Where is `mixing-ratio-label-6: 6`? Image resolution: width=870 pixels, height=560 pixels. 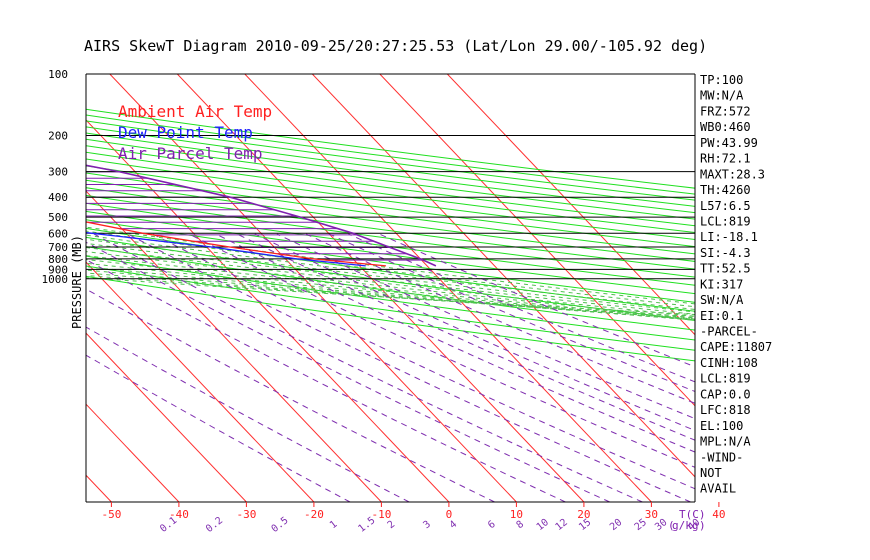 mixing-ratio-label-6: 6 is located at coordinates (492, 525).